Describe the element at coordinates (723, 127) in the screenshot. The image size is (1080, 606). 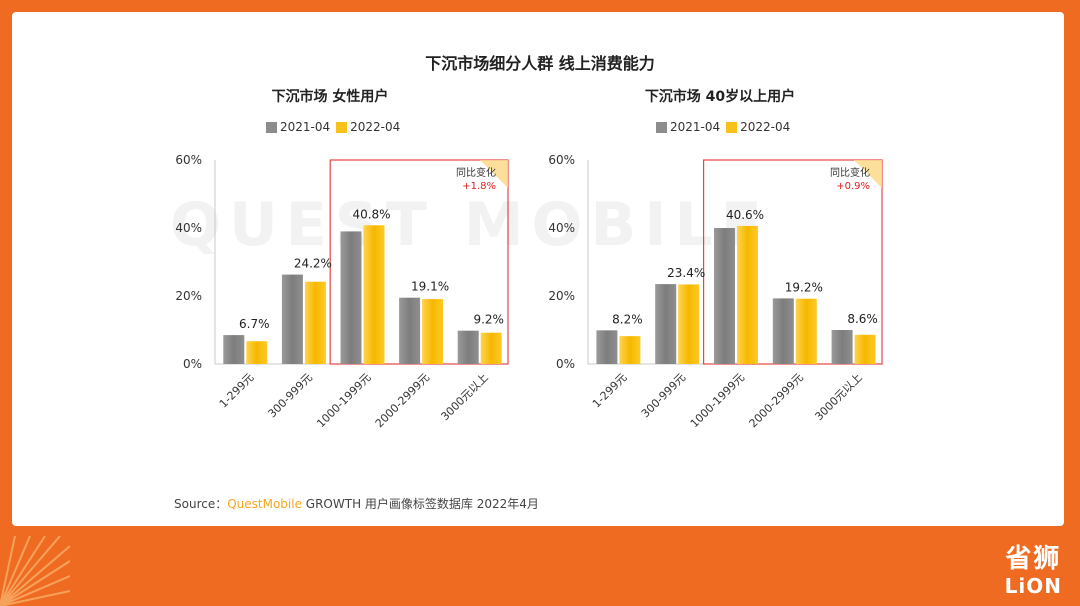
I see `legend-2: 2021-04 2022-04` at that location.